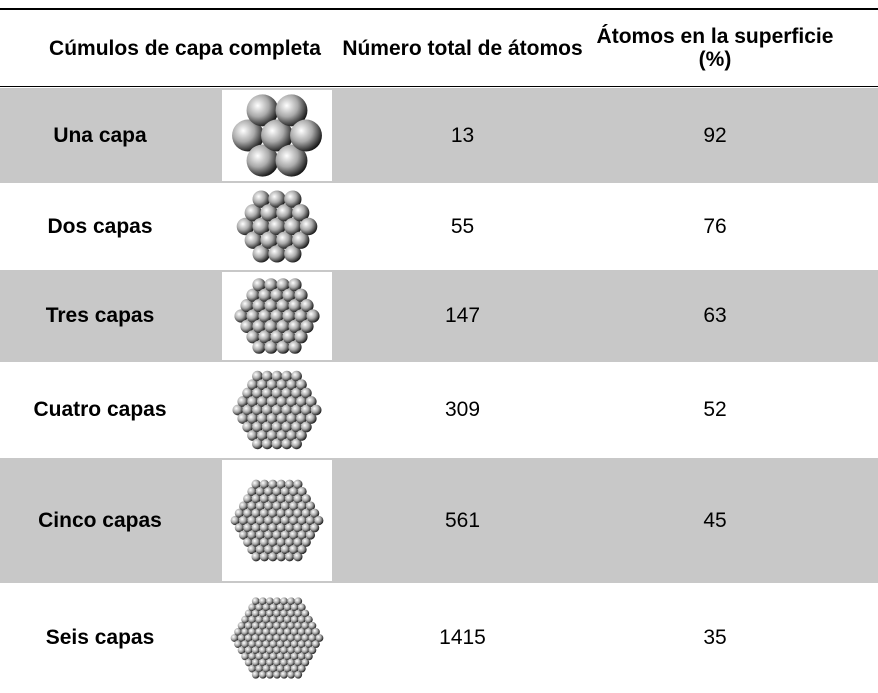 Image resolution: width=878 pixels, height=693 pixels. I want to click on header-rule, so click(439, 86).